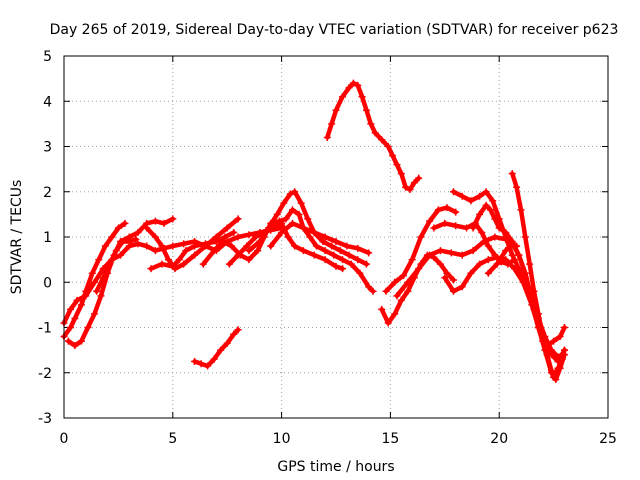  I want to click on x-tick-label: 15, so click(390, 439).